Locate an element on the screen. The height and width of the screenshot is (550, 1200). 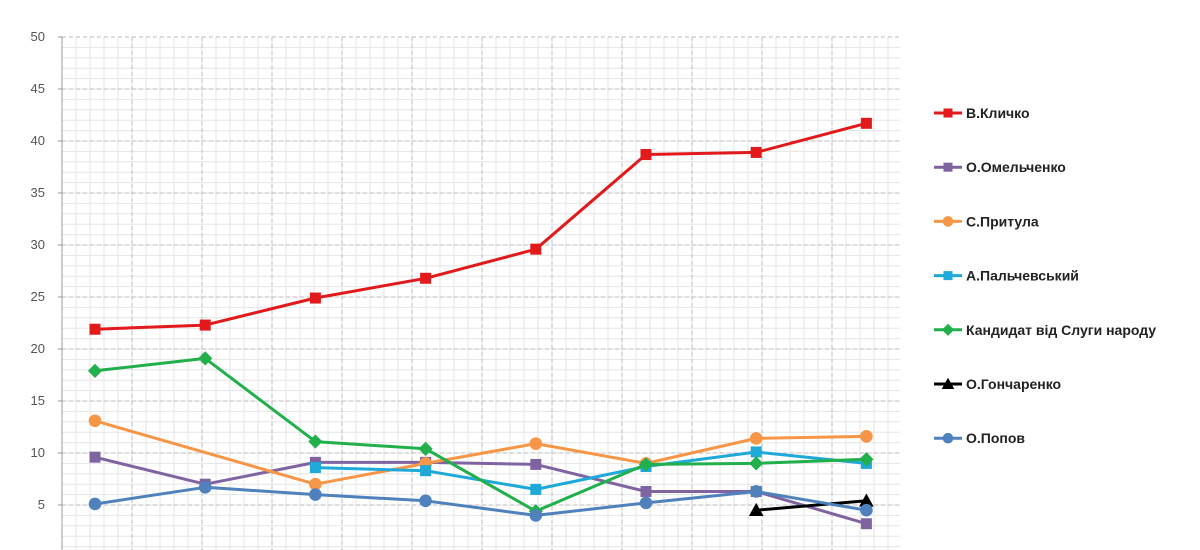
legend-item: Кандидат від Слуги народу is located at coordinates (1045, 330).